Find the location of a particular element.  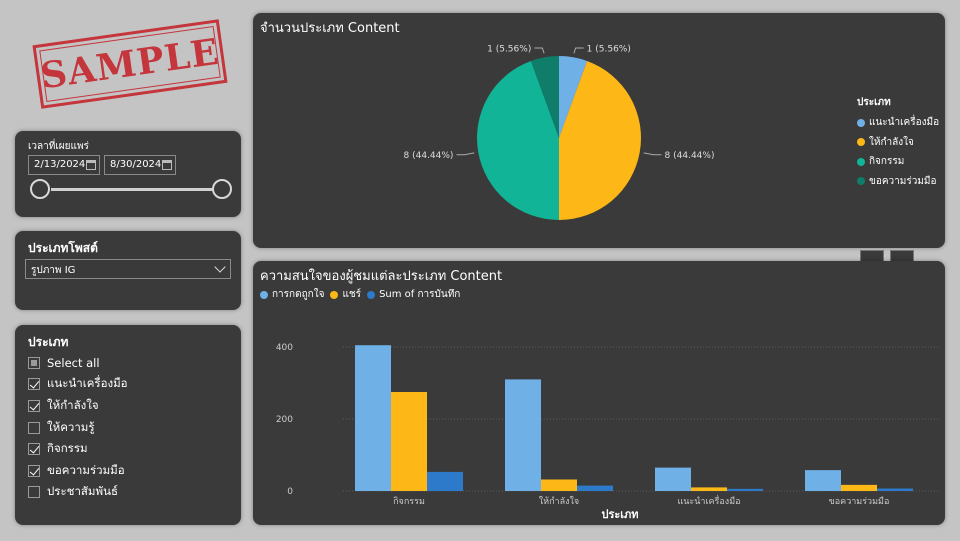

date-slicer-title: เวลาที่เผยแพร่ is located at coordinates (58, 146).